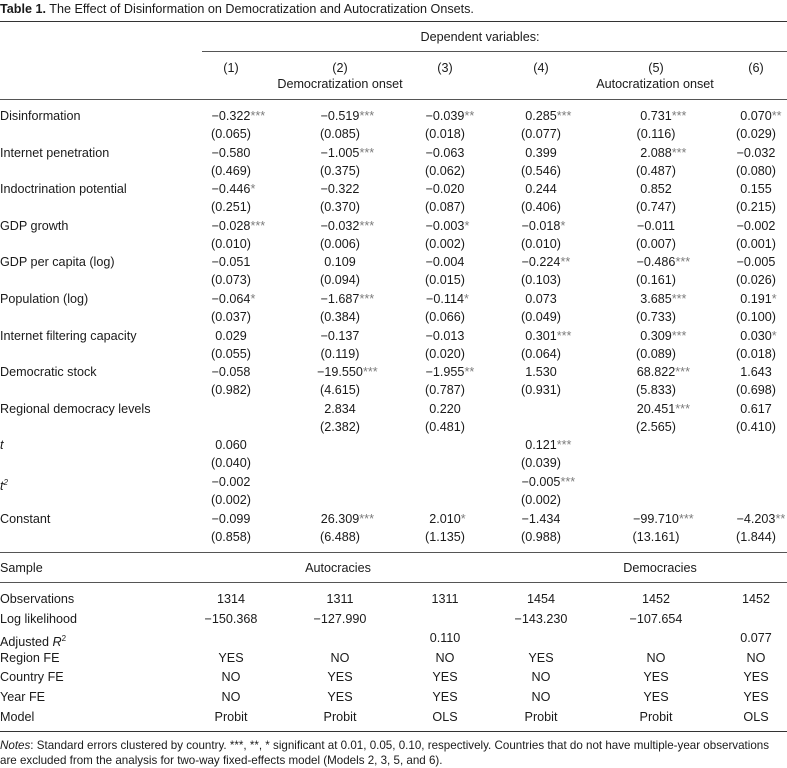 The height and width of the screenshot is (768, 787). I want to click on coefficient-value: −0.114, so click(445, 299).